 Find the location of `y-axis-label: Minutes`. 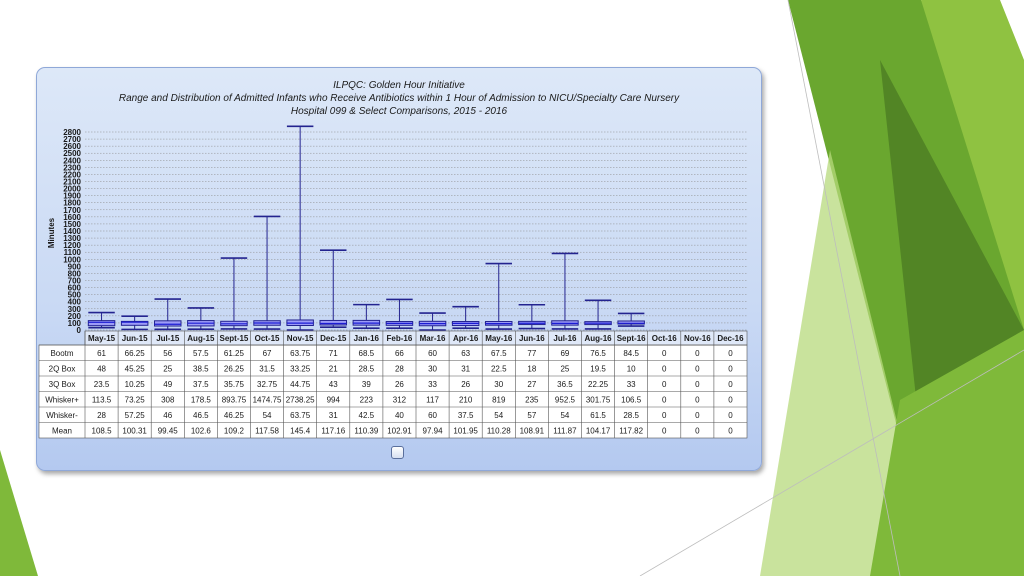

y-axis-label: Minutes is located at coordinates (51, 232).